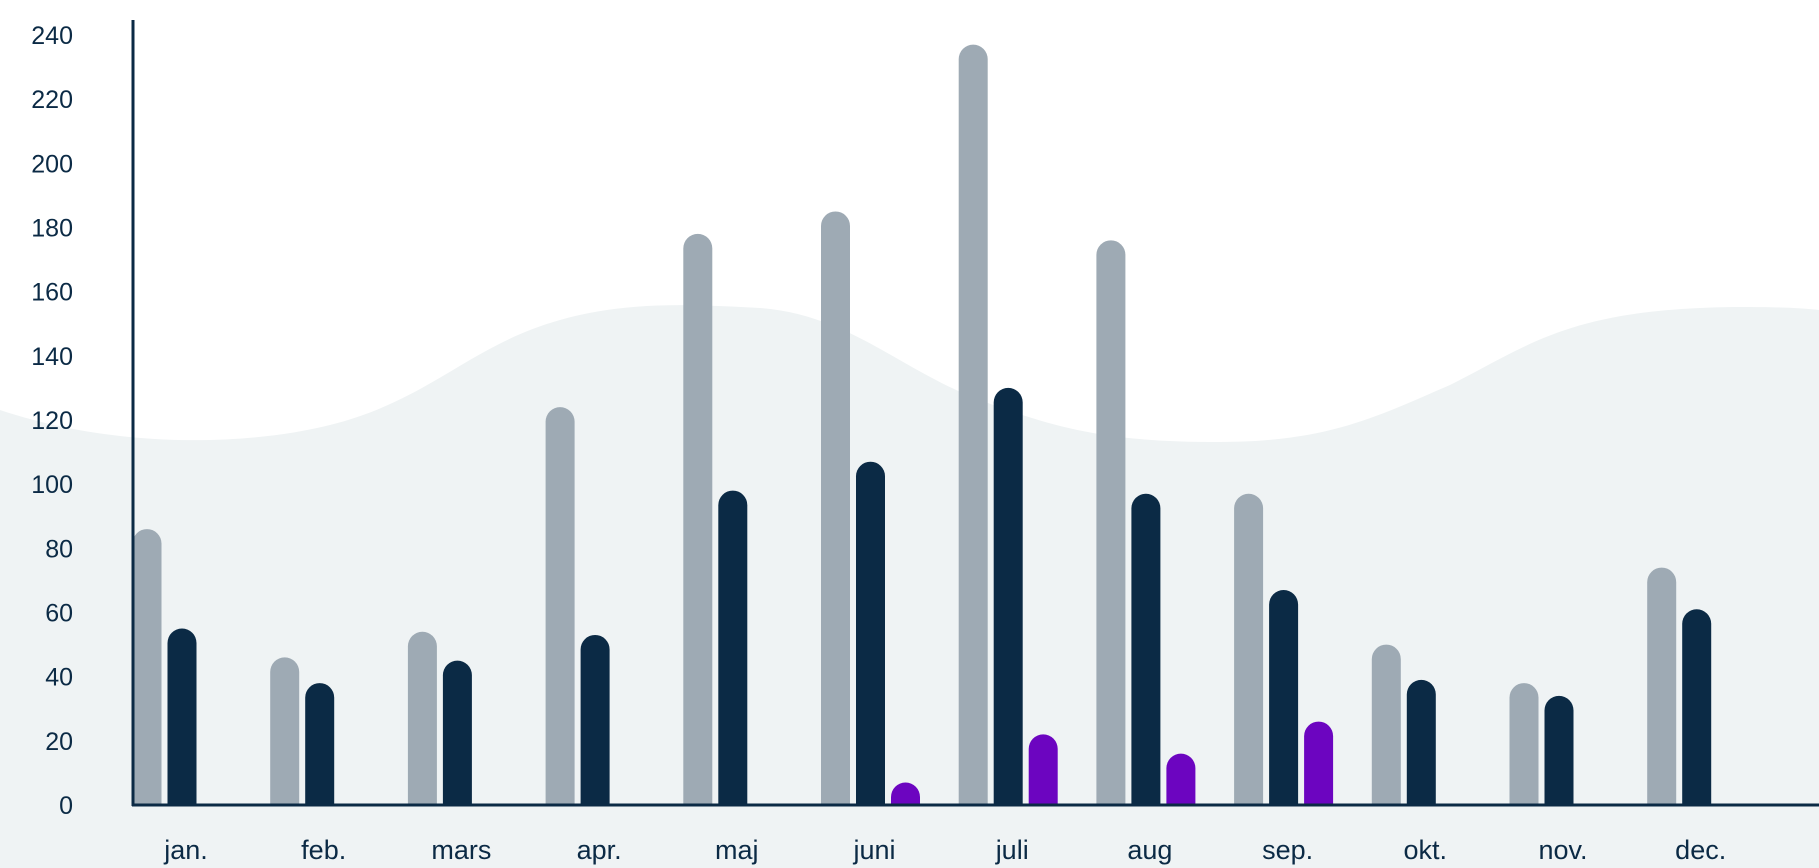 The image size is (1819, 868). What do you see at coordinates (52, 485) in the screenshot?
I see `y-tick-label-6: 100` at bounding box center [52, 485].